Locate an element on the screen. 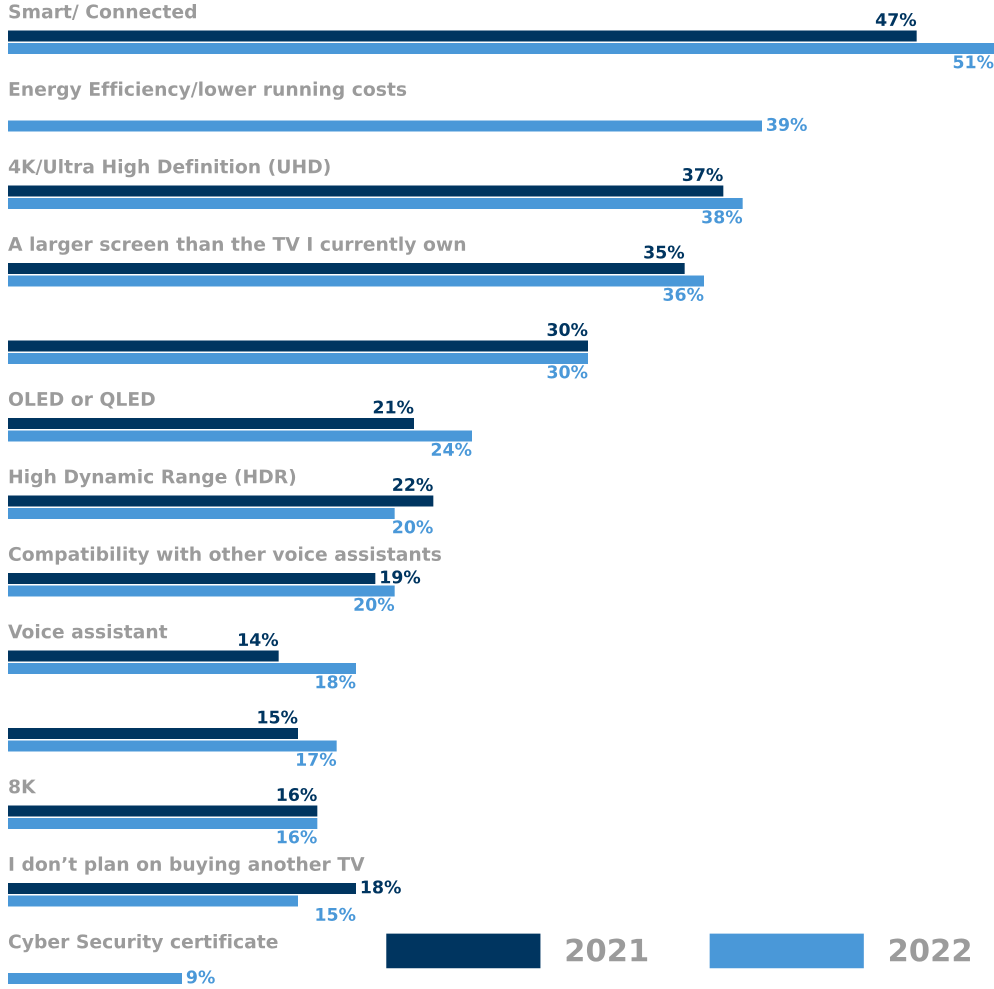 Image resolution: width=994 pixels, height=989 pixels. y-tick-label: Cyber Security certificate is located at coordinates (143, 943).